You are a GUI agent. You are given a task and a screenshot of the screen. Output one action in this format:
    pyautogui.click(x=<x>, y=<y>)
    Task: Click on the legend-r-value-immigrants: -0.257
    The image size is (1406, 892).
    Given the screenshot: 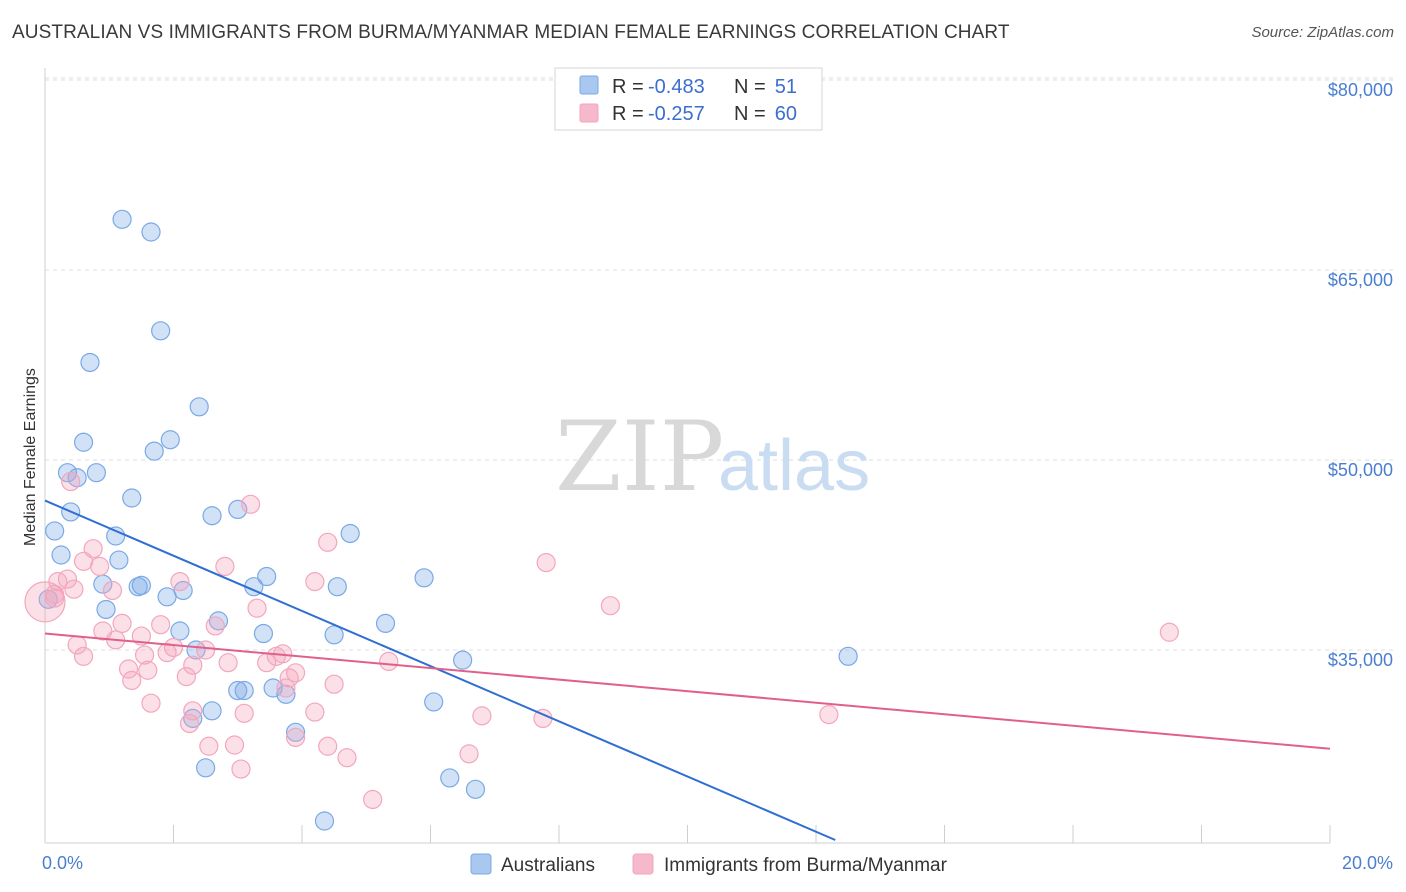 What is the action you would take?
    pyautogui.click(x=676, y=114)
    